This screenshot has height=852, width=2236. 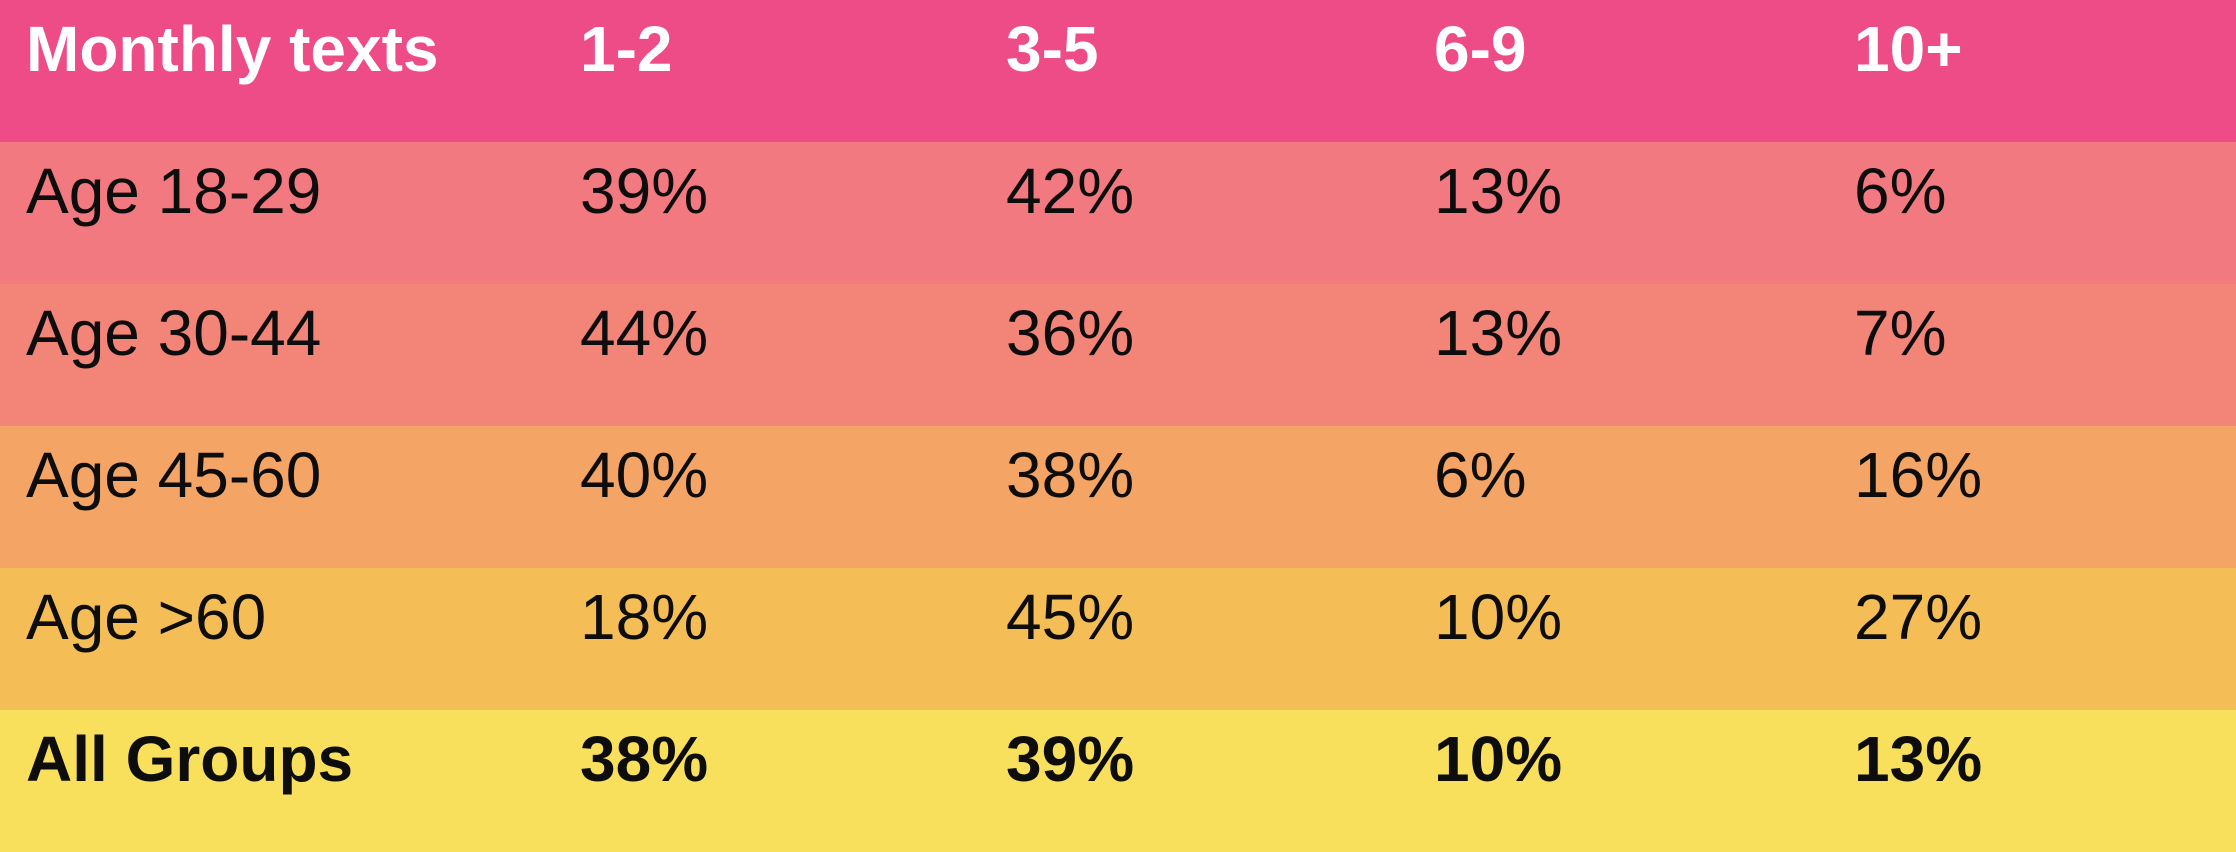 I want to click on value-cell: 45%, so click(x=1070, y=617).